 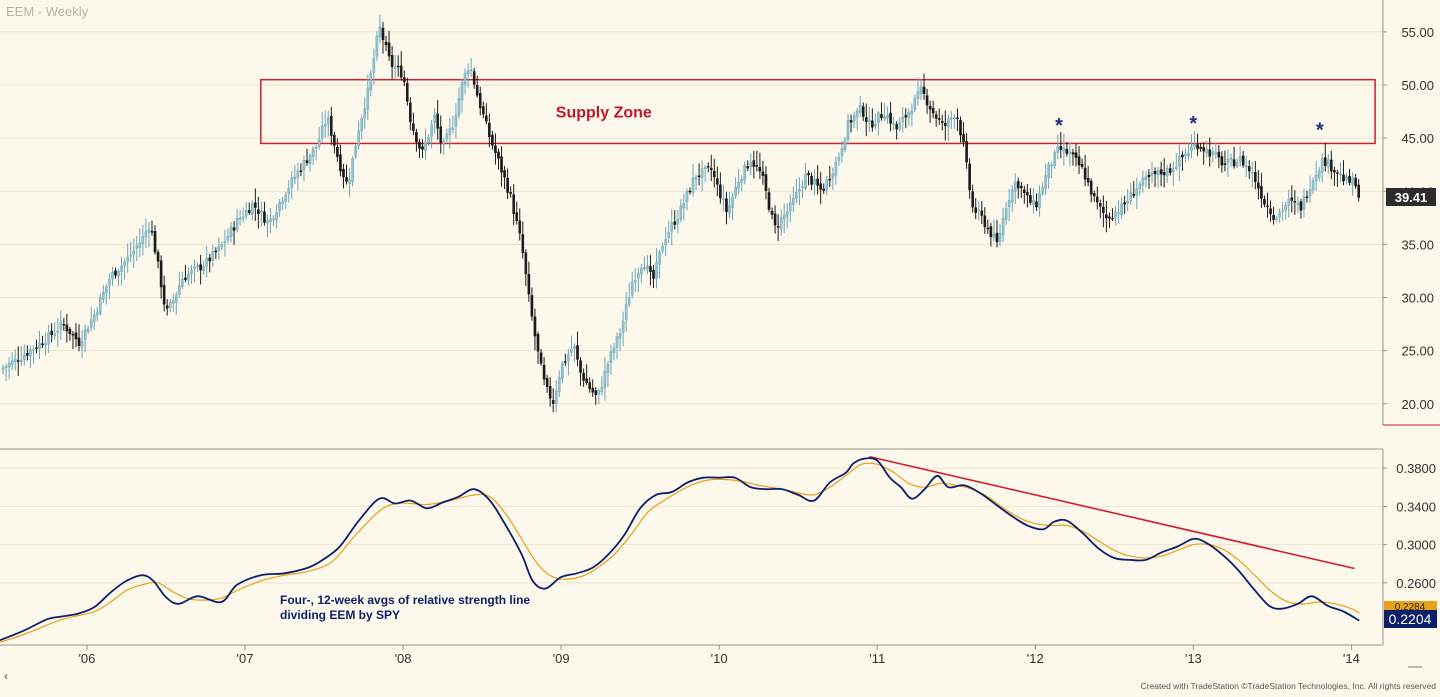 What do you see at coordinates (6, 676) in the screenshot?
I see `scroll-left-arrow: ‹` at bounding box center [6, 676].